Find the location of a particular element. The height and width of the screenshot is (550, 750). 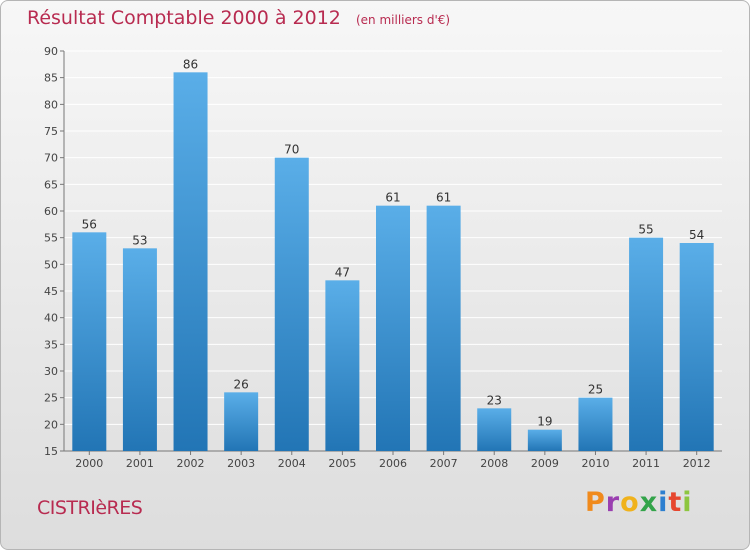

value-label: 55 is located at coordinates (645, 230).